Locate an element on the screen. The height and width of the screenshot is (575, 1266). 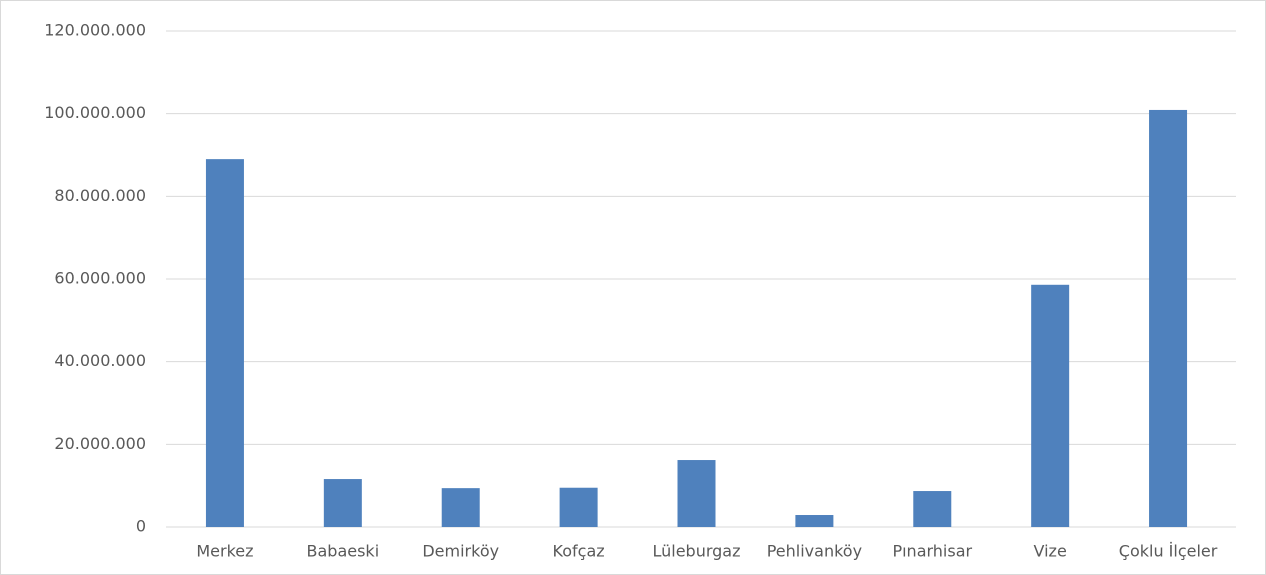
x-tick-label: Merkez is located at coordinates (224, 551).